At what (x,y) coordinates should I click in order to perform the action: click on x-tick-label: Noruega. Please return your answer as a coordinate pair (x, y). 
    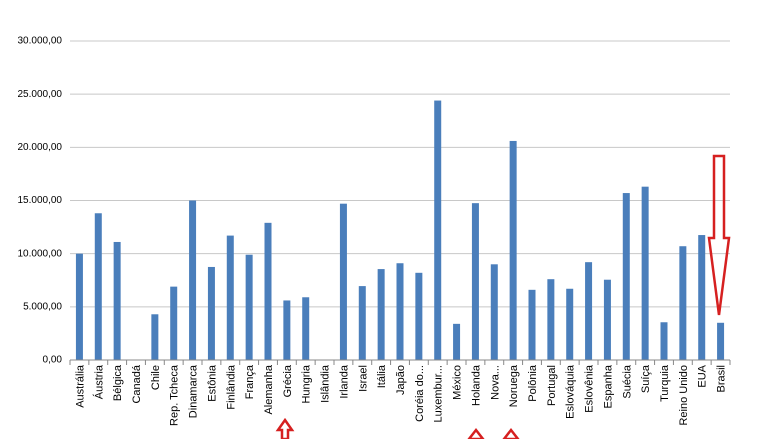
    Looking at the image, I should click on (514, 385).